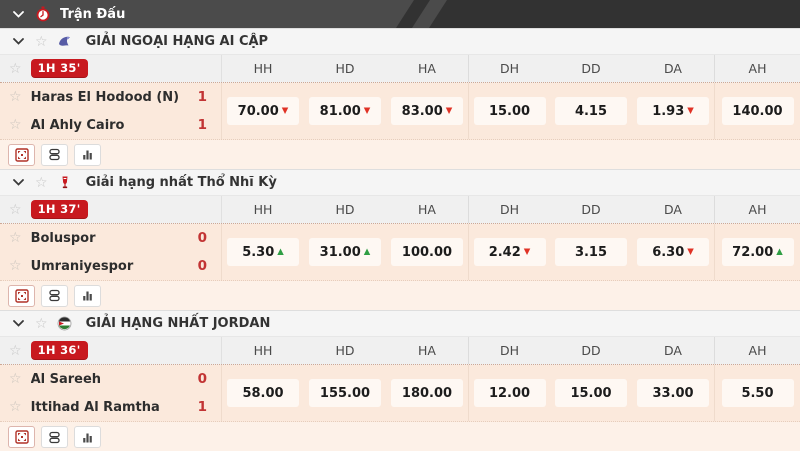 The height and width of the screenshot is (451, 800). What do you see at coordinates (422, 111) in the screenshot?
I see `odds-value: 83.00` at bounding box center [422, 111].